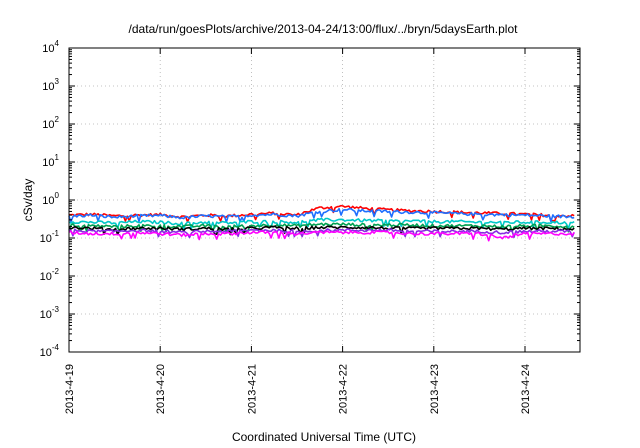 The image size is (640, 448). Describe the element at coordinates (50, 85) in the screenshot. I see `y-tick-label: 10³` at that location.